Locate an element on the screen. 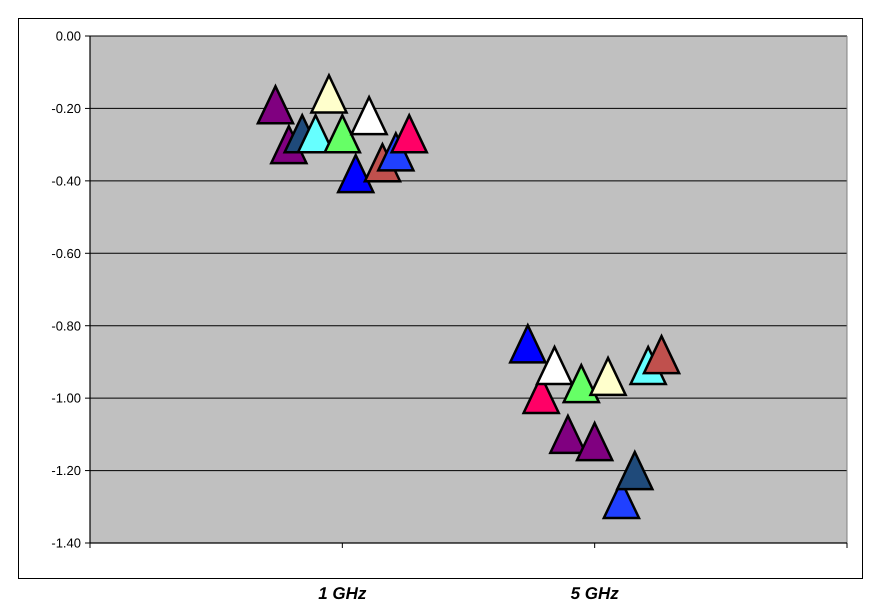 The image size is (871, 606). y-tick-label: -0.80 is located at coordinates (66, 326).